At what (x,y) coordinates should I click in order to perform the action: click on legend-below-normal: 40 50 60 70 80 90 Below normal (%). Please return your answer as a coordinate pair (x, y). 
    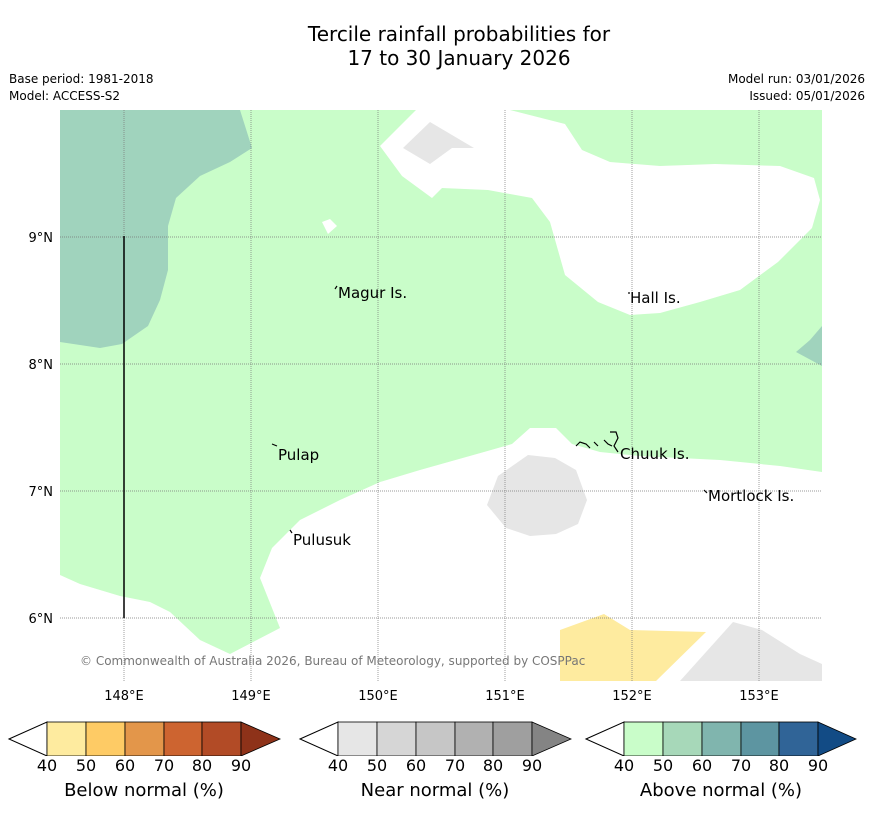
    Looking at the image, I should click on (150, 766).